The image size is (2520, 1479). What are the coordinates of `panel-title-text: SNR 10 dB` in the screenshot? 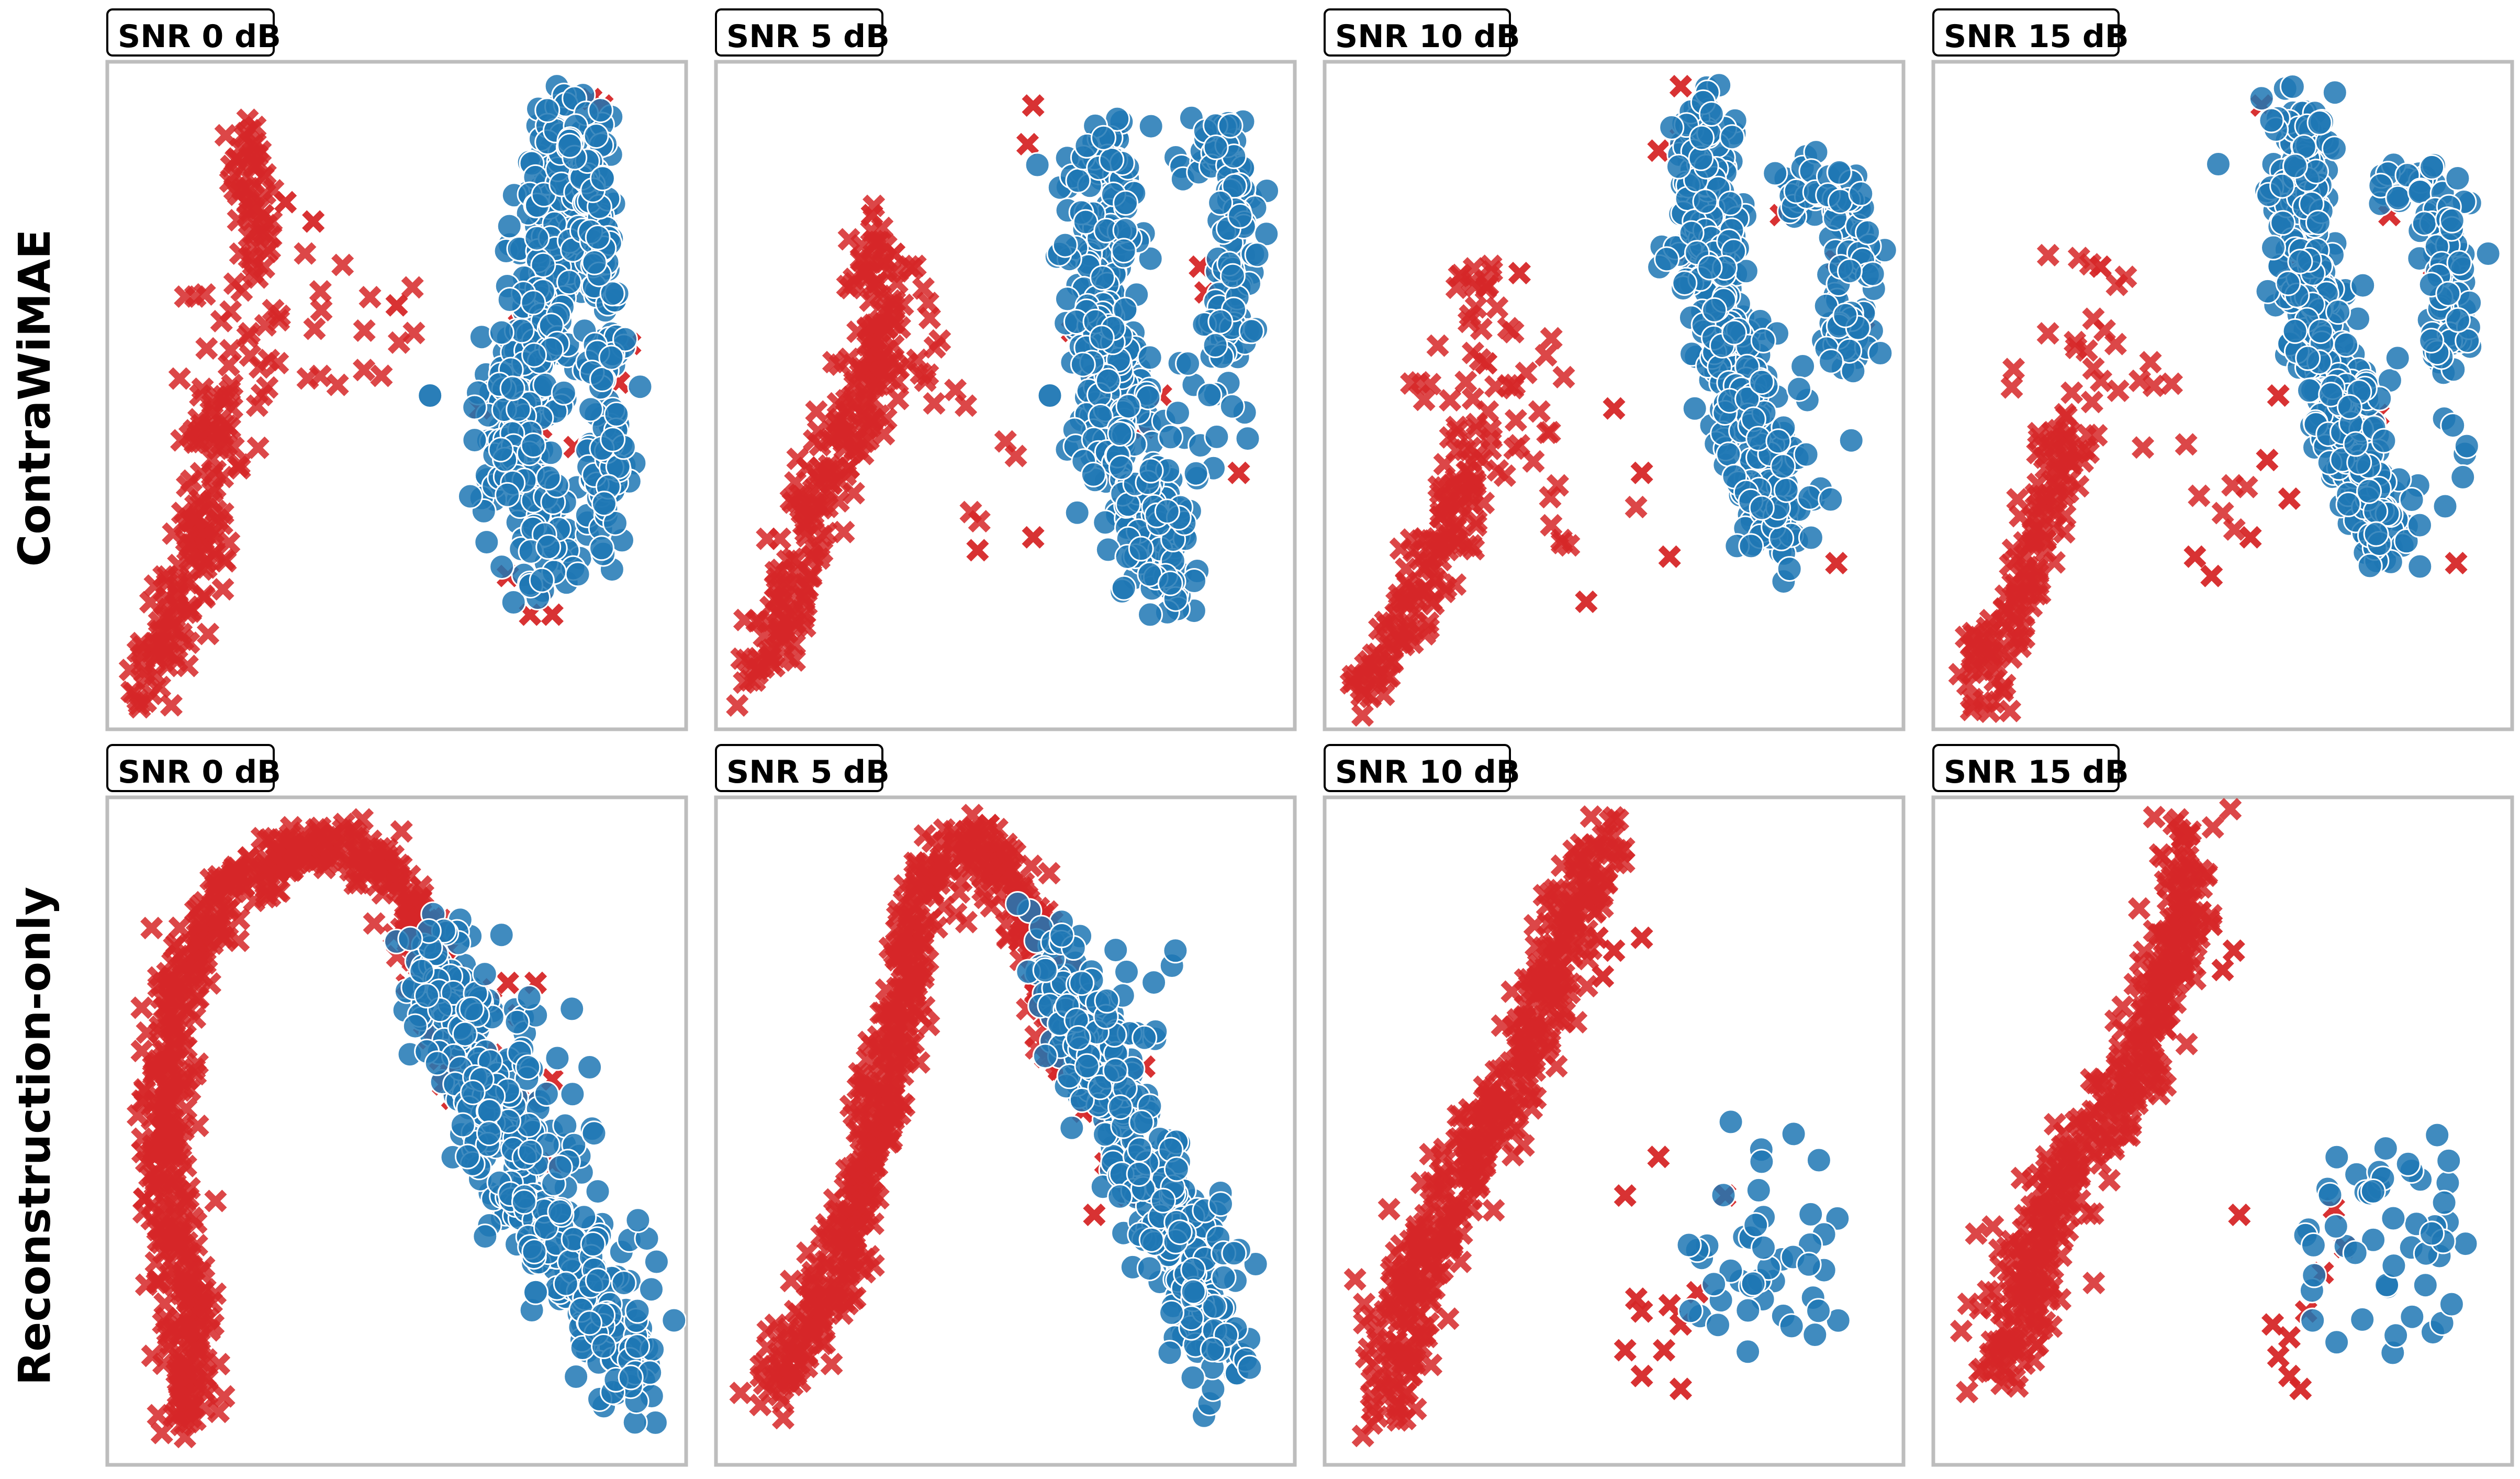 It's located at (1427, 37).